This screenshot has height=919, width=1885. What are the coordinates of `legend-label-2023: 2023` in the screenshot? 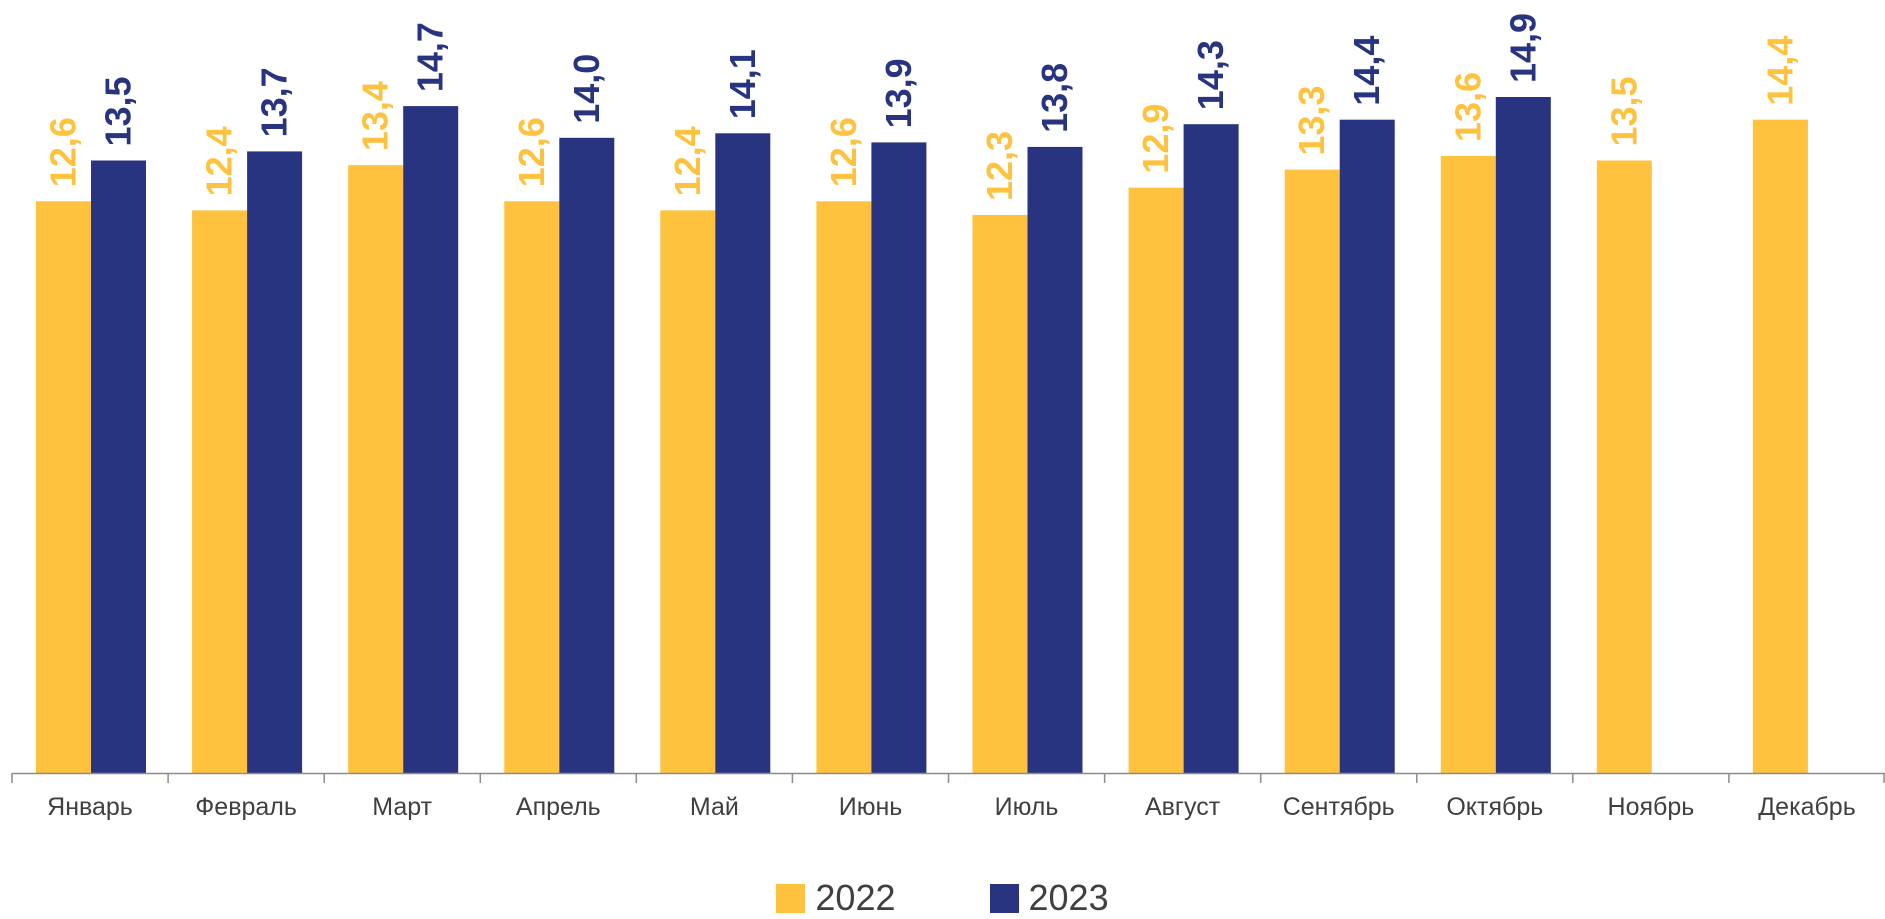 It's located at (1068, 897).